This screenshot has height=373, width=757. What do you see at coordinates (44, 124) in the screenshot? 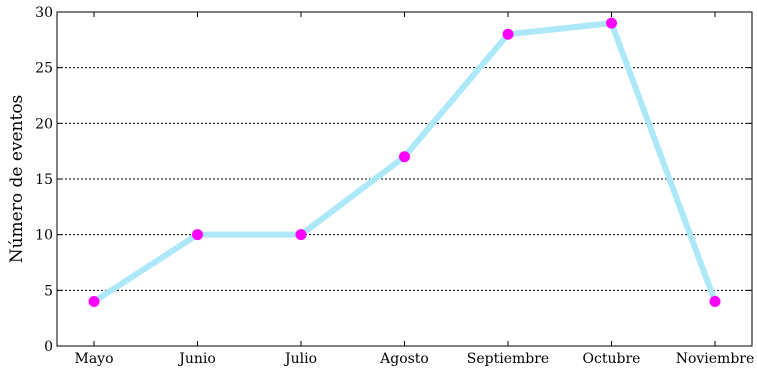
I see `y-tick-label: 20` at bounding box center [44, 124].